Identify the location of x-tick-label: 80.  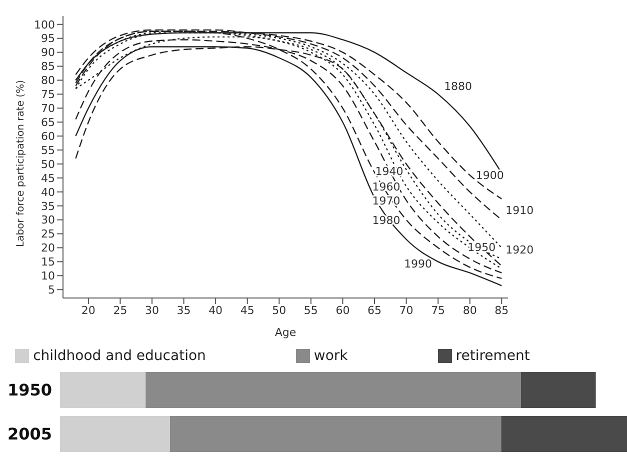
(469, 310).